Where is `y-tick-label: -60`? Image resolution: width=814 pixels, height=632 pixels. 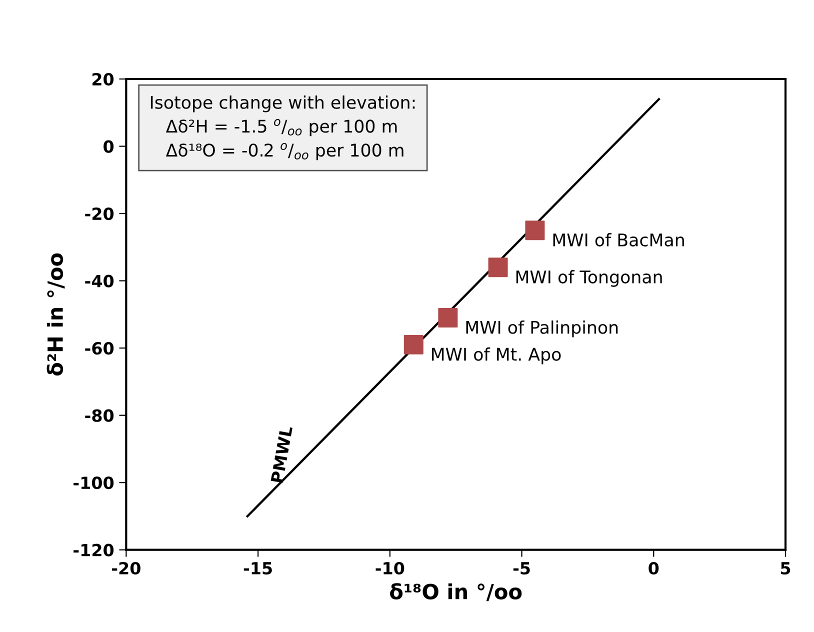 y-tick-label: -60 is located at coordinates (99, 348).